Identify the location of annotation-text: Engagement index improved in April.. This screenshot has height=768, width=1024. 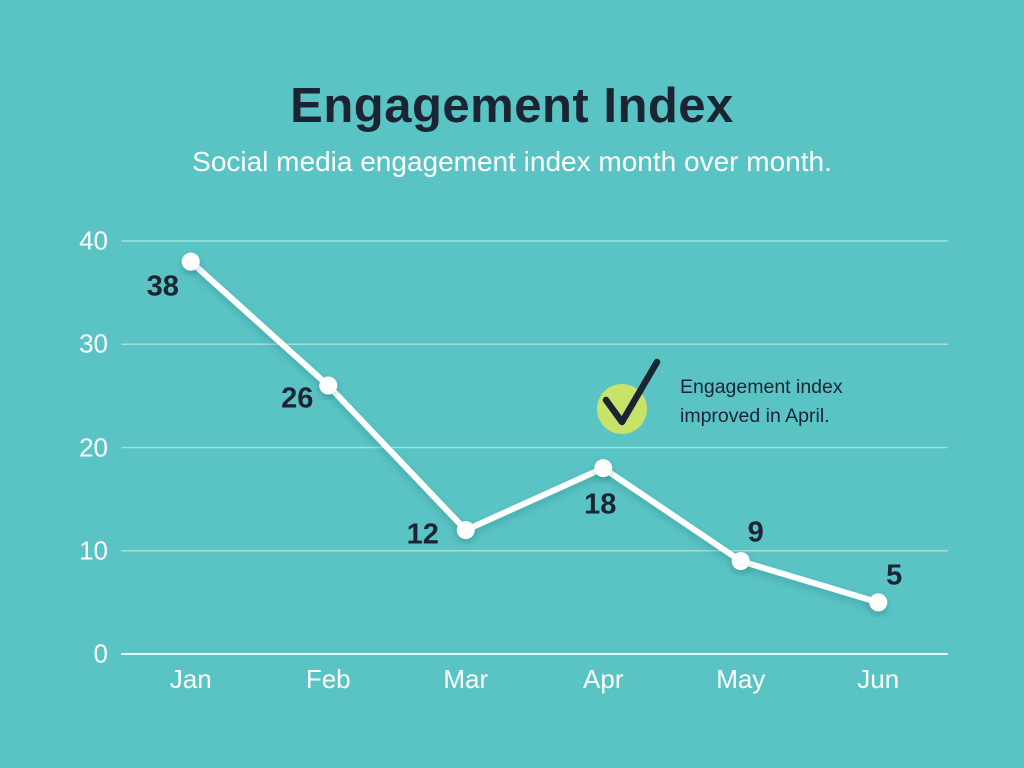
(761, 401).